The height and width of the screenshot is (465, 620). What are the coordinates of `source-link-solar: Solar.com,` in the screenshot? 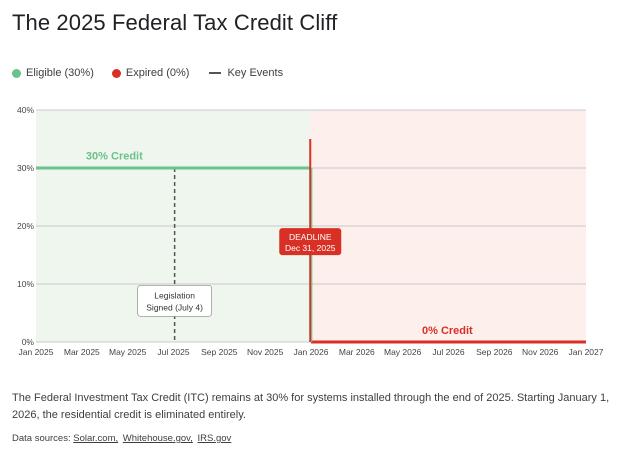 It's located at (96, 438).